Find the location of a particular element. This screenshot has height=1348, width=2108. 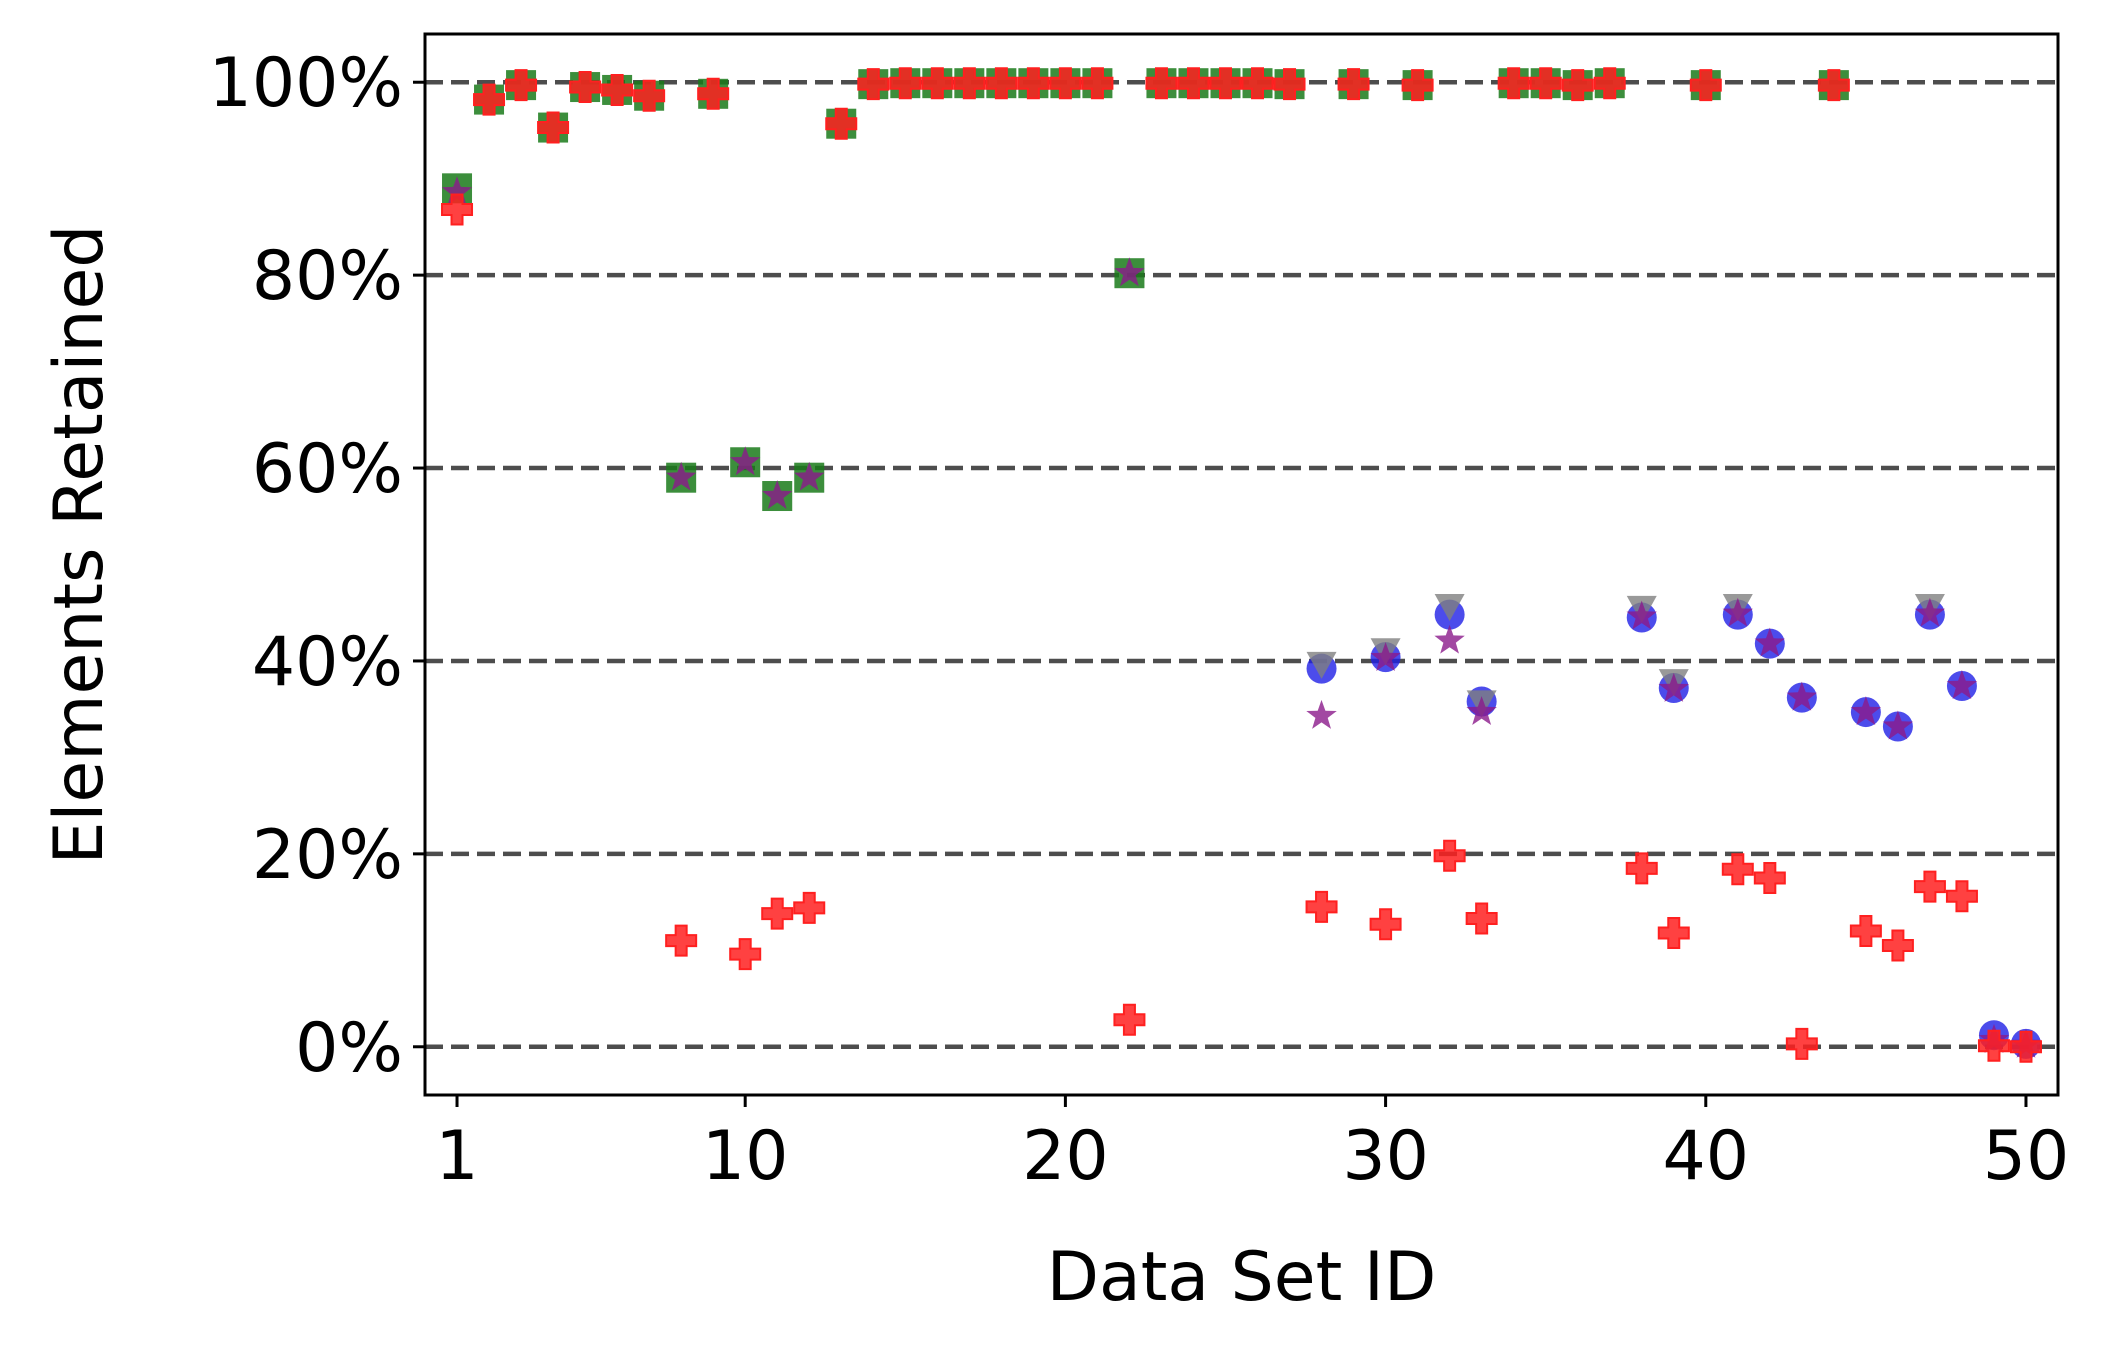

x-axis-label: Data Set ID is located at coordinates (1242, 1277).